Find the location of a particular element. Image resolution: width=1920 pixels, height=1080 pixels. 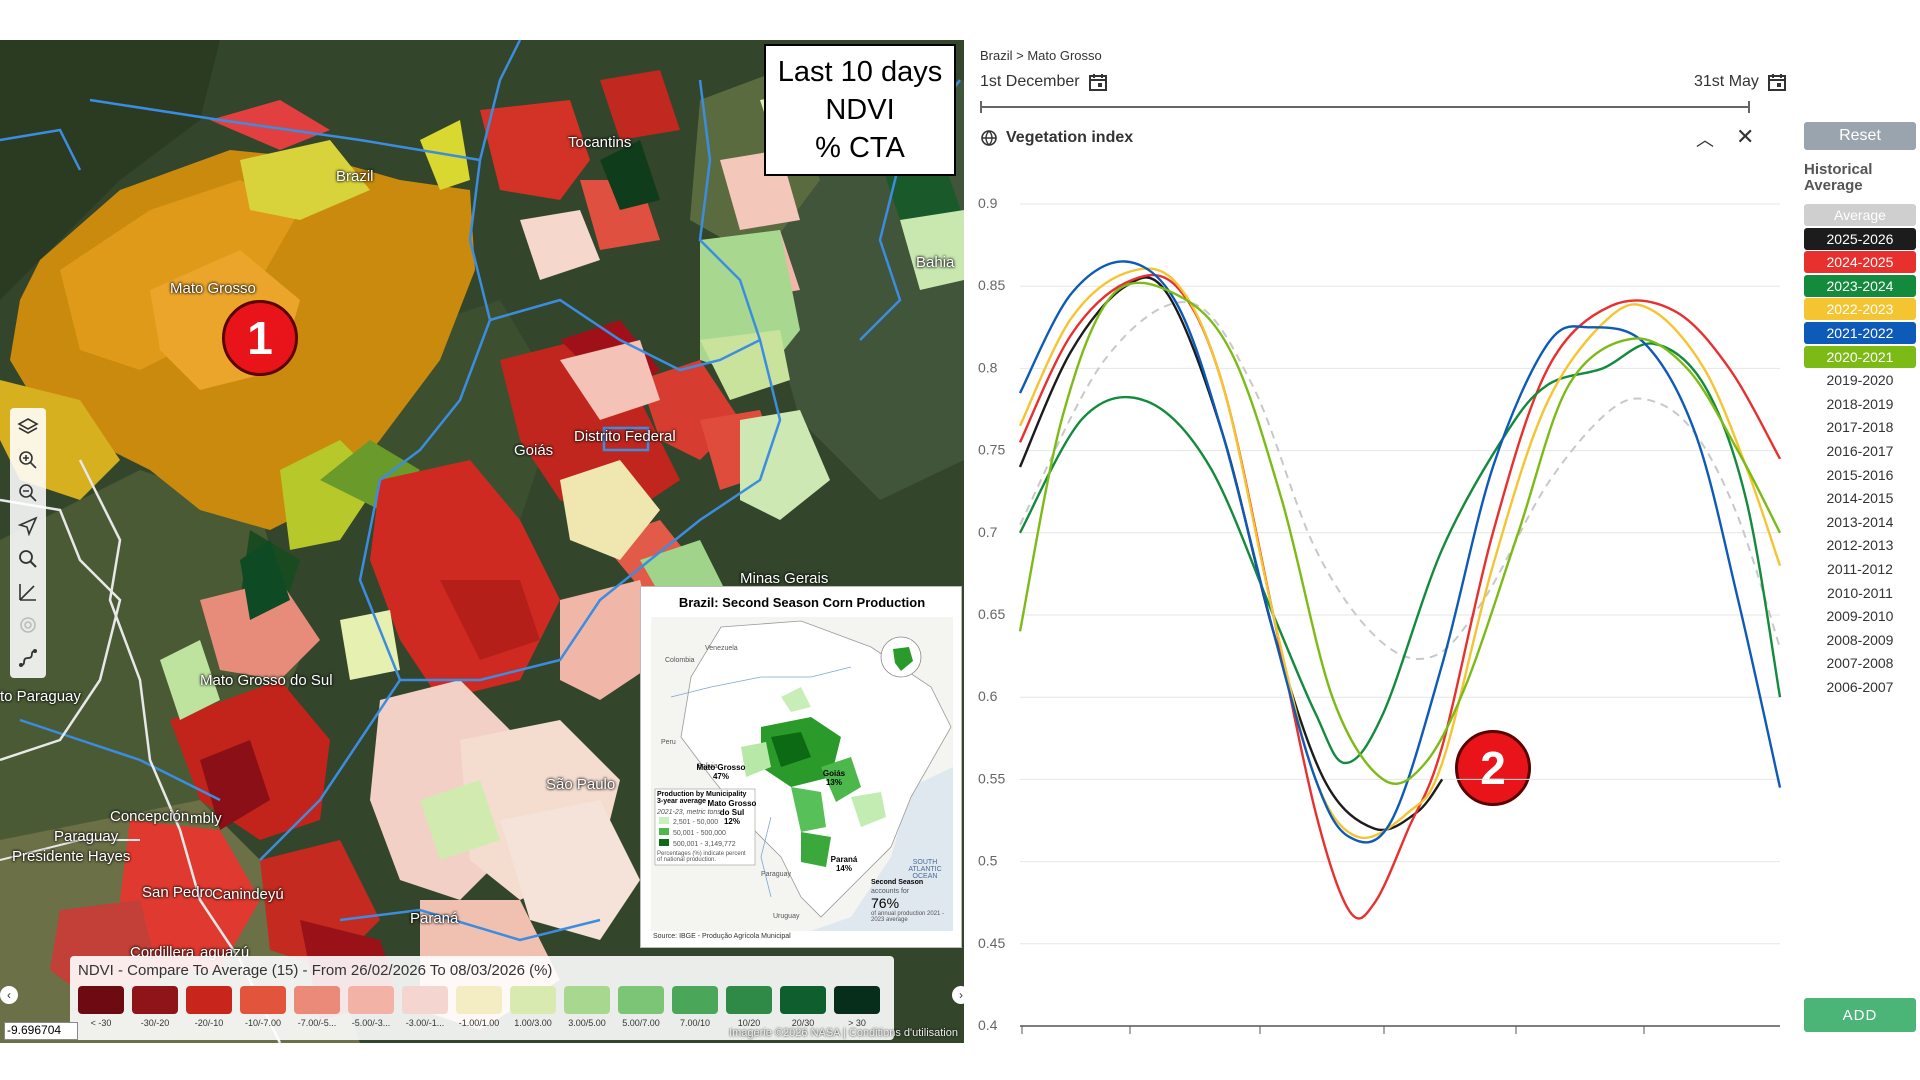

year-toggle-2013-2014: 2013-2014 is located at coordinates (1860, 521).